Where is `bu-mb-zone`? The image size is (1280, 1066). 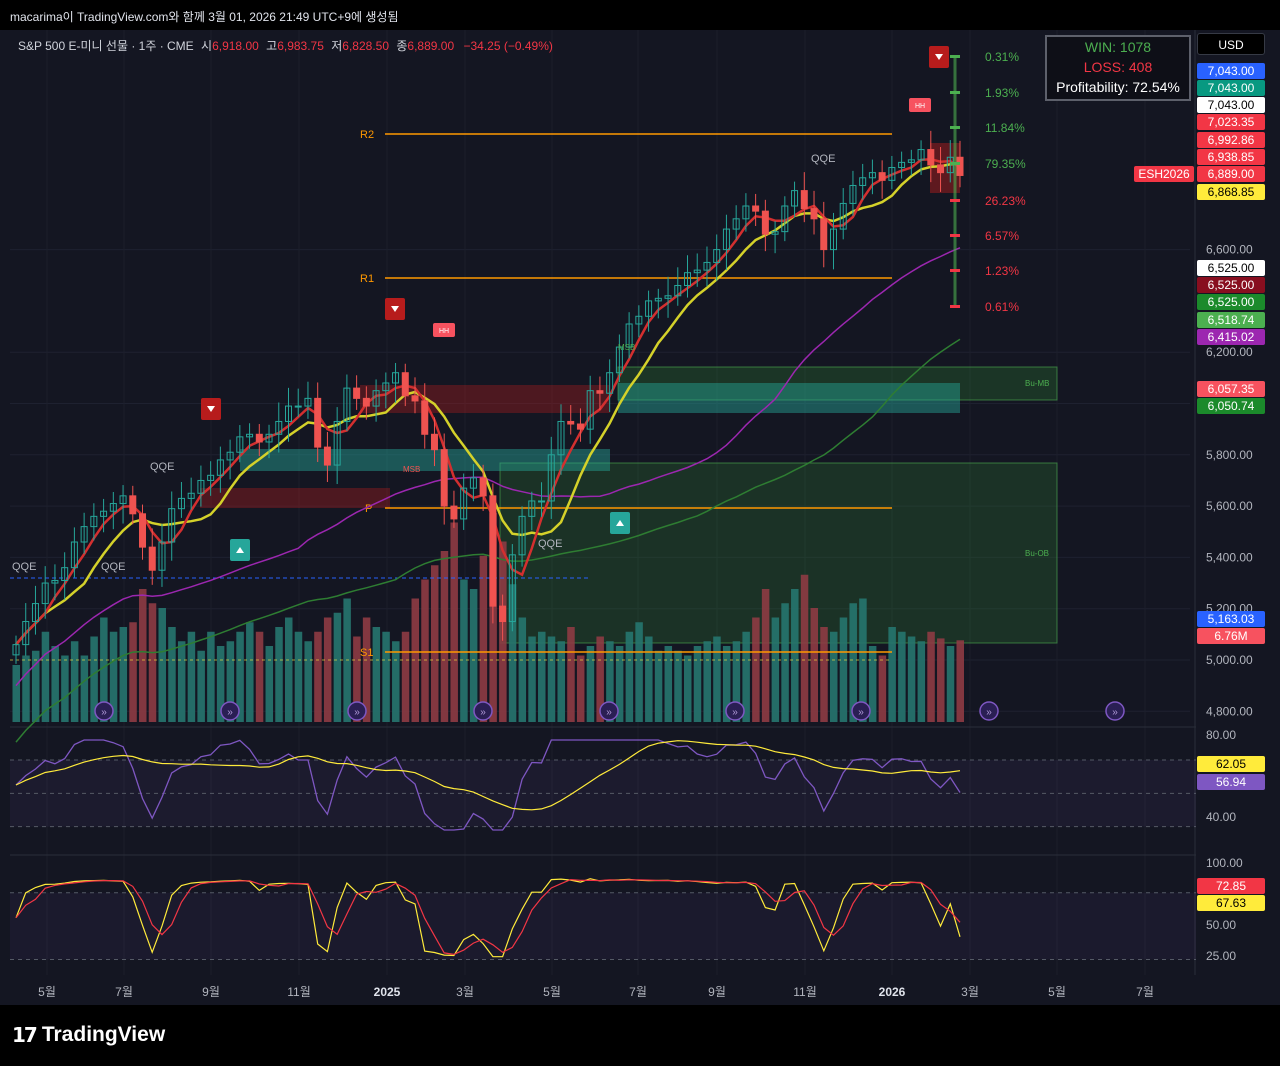
bu-mb-zone is located at coordinates (837, 383).